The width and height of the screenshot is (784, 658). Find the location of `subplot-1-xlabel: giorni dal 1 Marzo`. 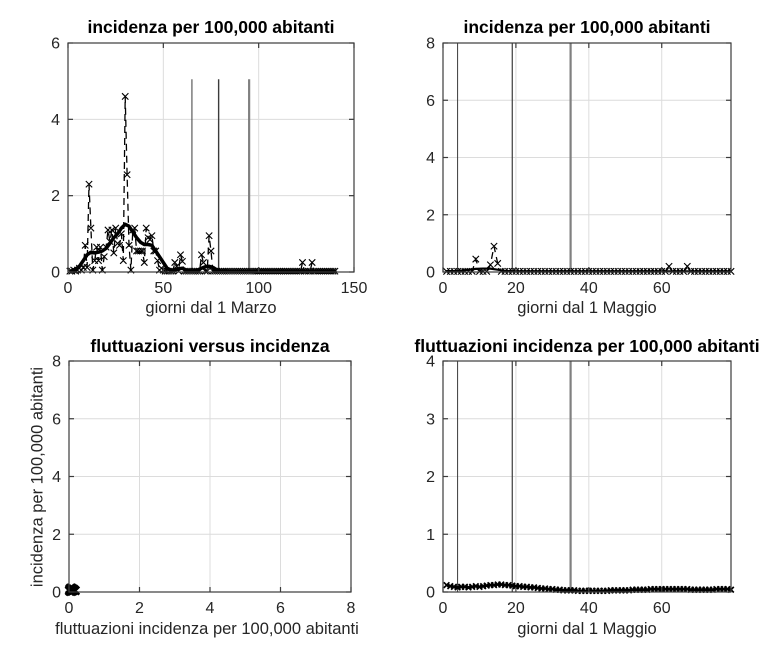

subplot-1-xlabel: giorni dal 1 Marzo is located at coordinates (211, 308).